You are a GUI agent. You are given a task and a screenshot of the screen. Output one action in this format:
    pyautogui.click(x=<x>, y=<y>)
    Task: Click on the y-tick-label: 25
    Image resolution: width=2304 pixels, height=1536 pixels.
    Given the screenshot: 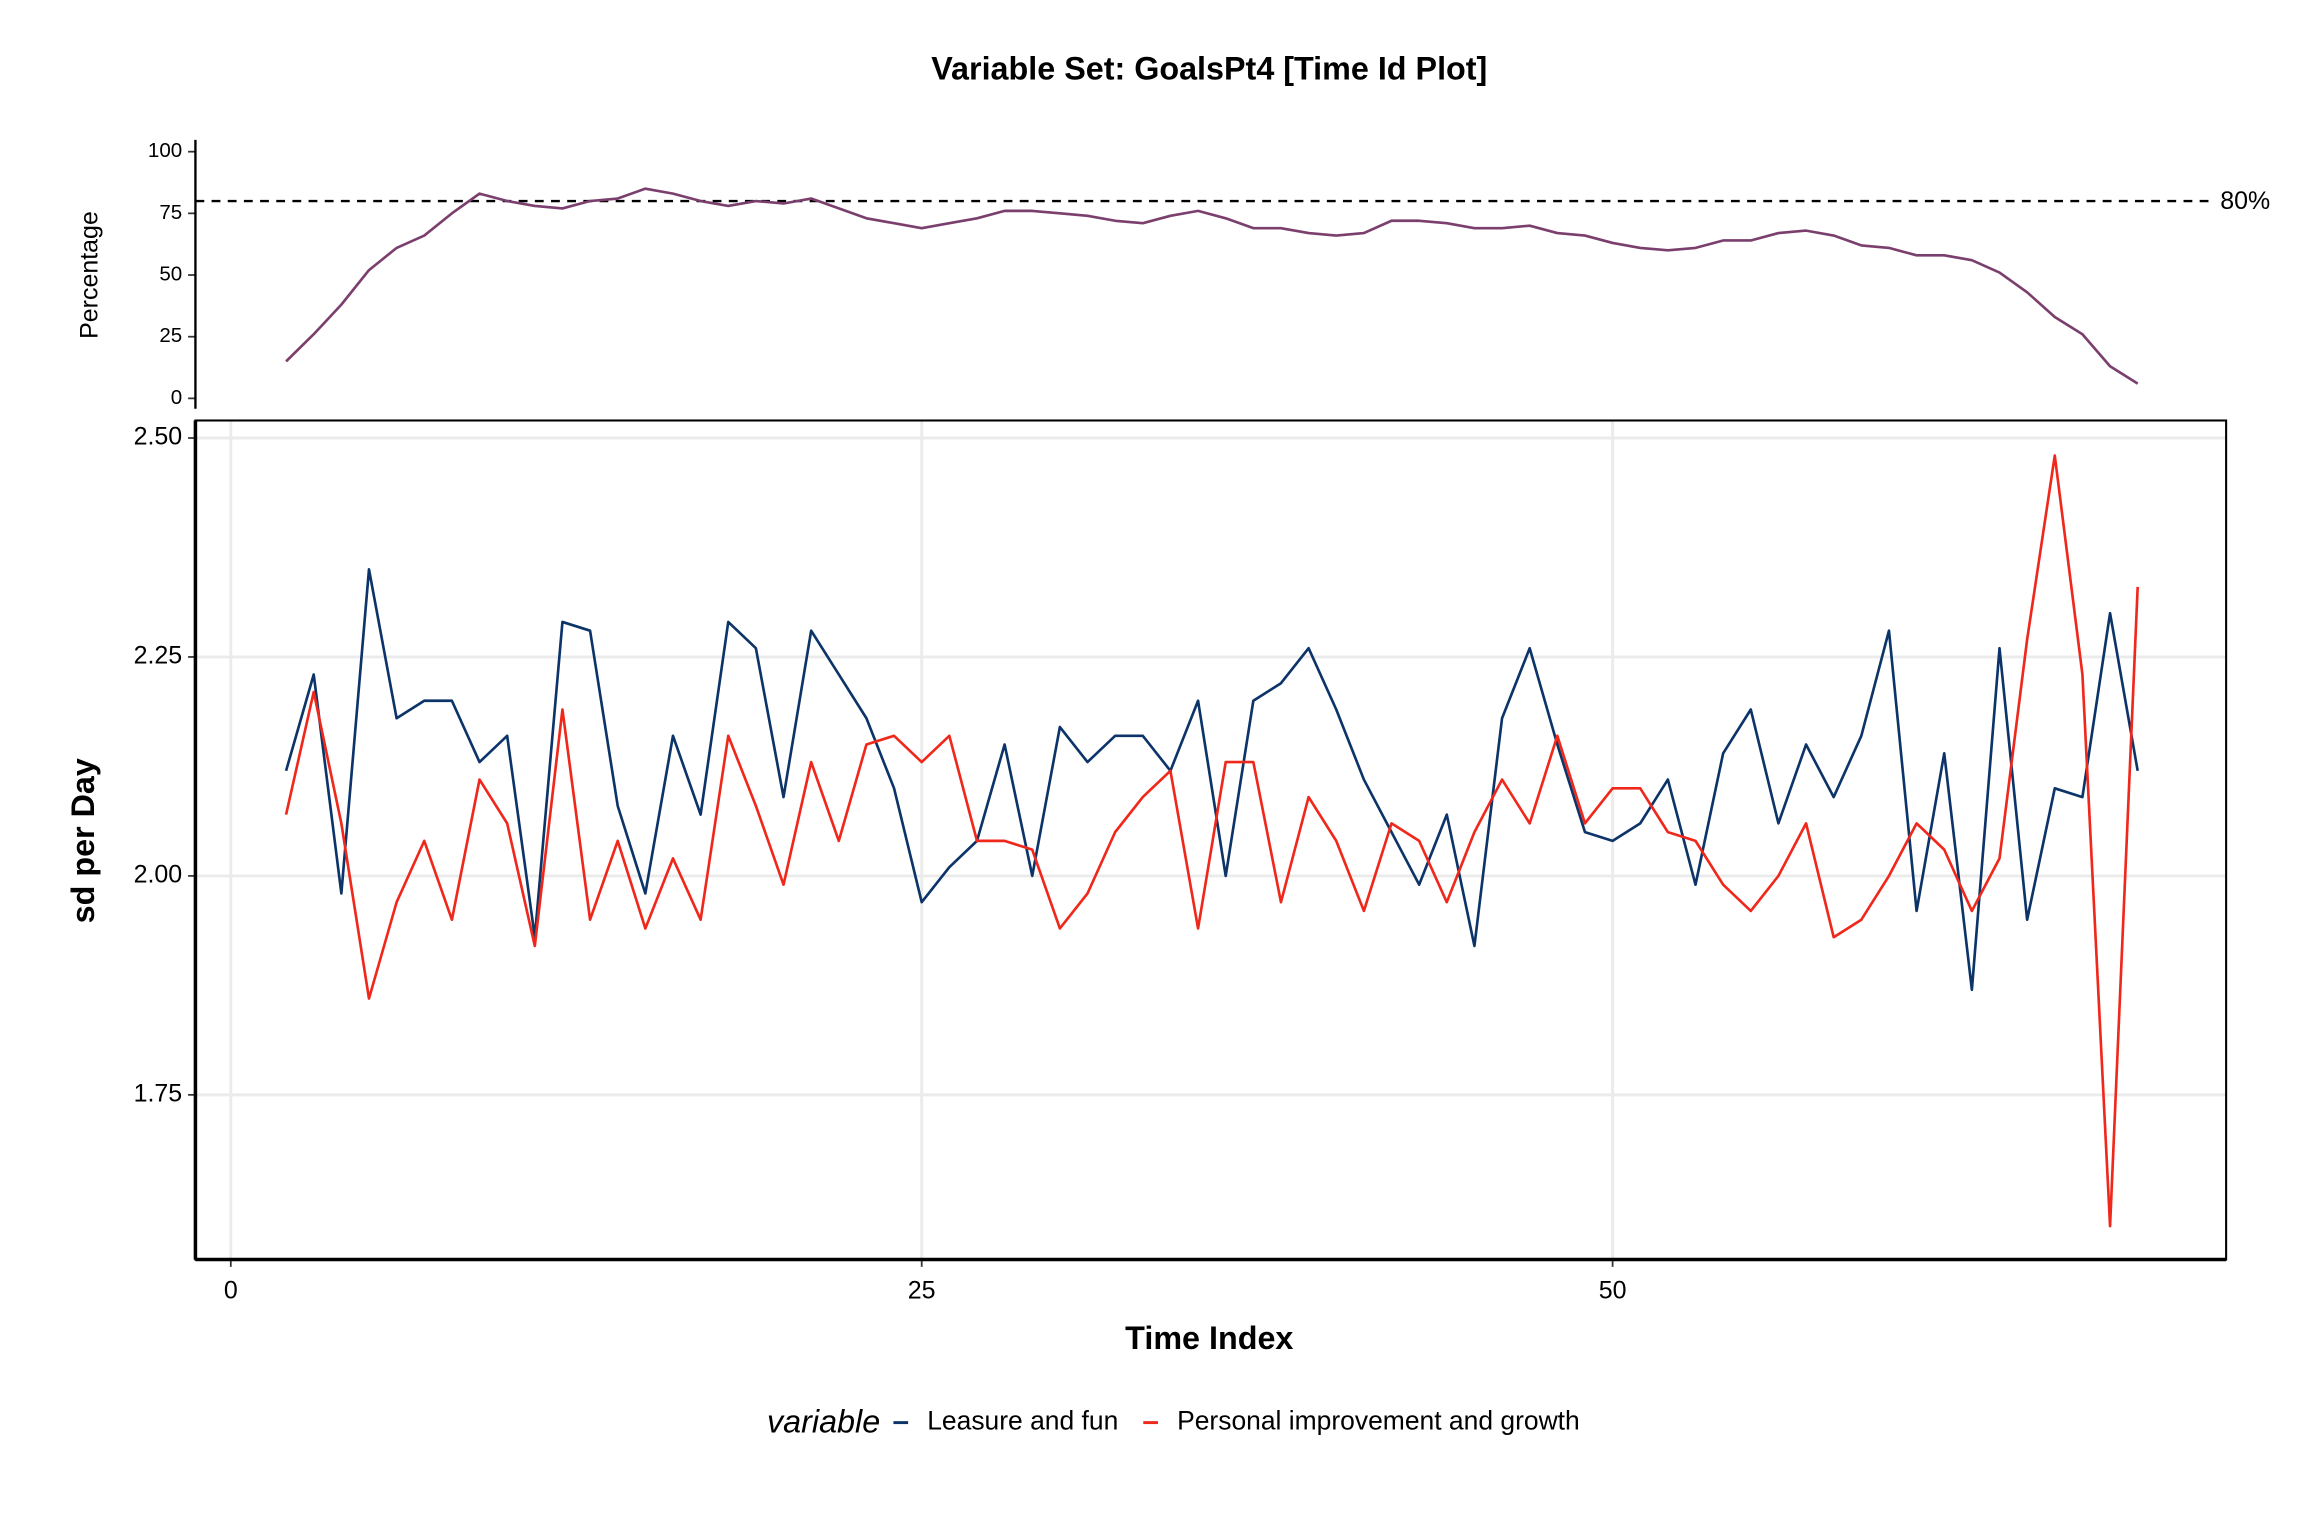 What is the action you would take?
    pyautogui.click(x=170, y=335)
    